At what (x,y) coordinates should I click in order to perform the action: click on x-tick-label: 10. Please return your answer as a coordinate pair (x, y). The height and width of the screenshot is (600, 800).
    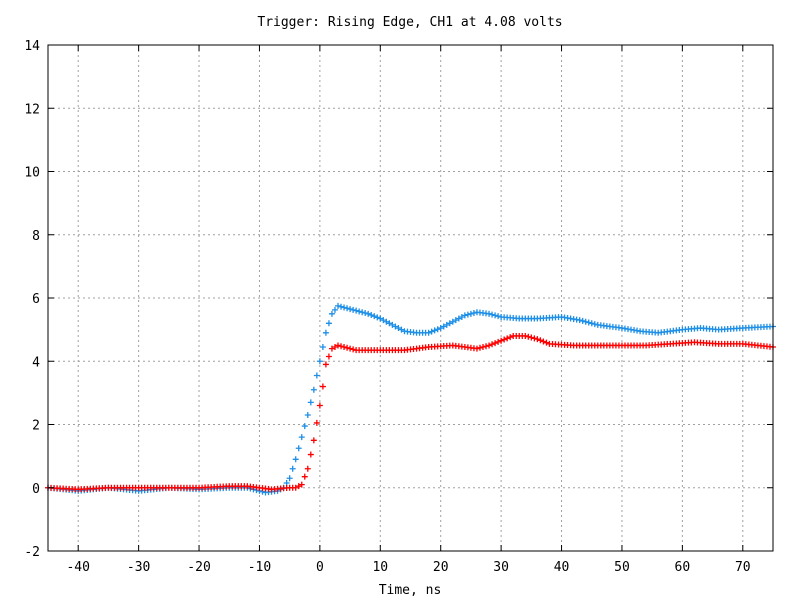
    Looking at the image, I should click on (380, 567).